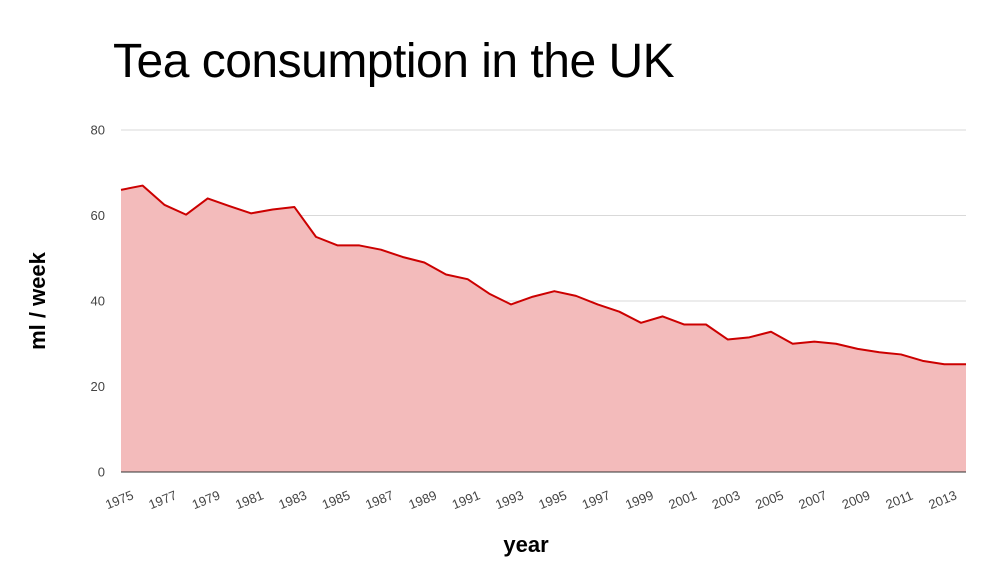  I want to click on x-tick-label: 1979, so click(206, 499).